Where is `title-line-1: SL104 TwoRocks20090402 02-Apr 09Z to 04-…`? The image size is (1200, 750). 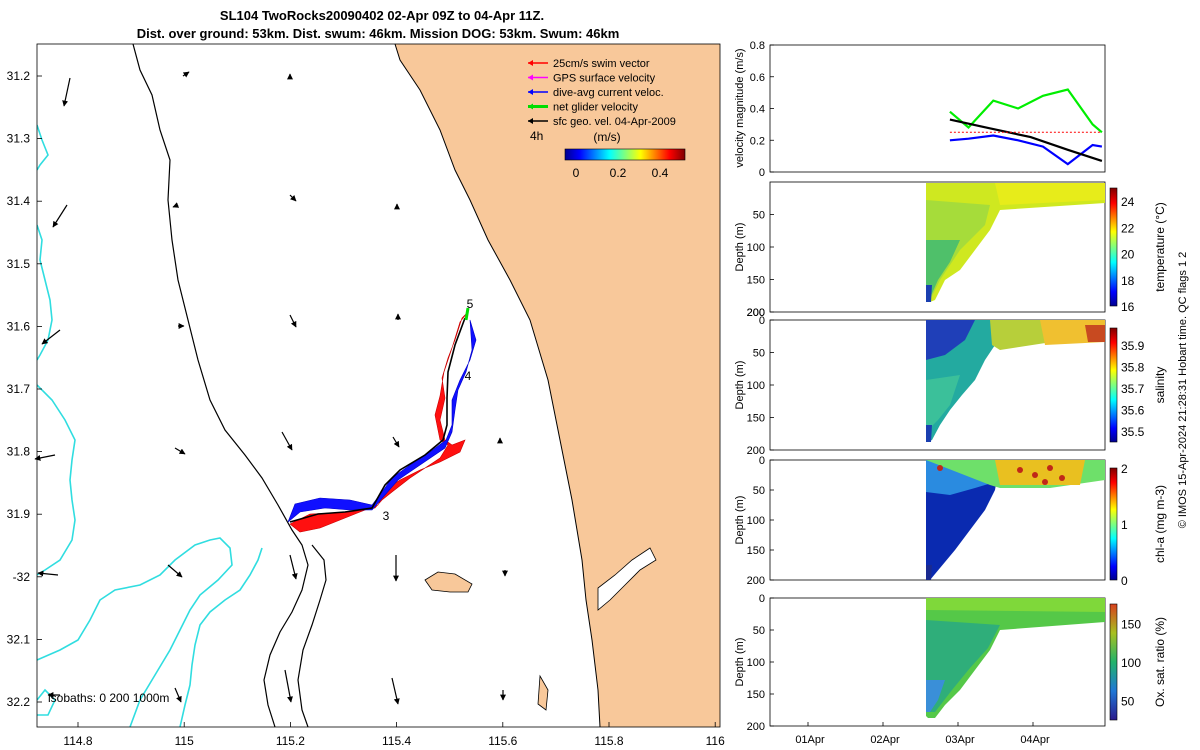 title-line-1: SL104 TwoRocks20090402 02-Apr 09Z to 04-… is located at coordinates (382, 15).